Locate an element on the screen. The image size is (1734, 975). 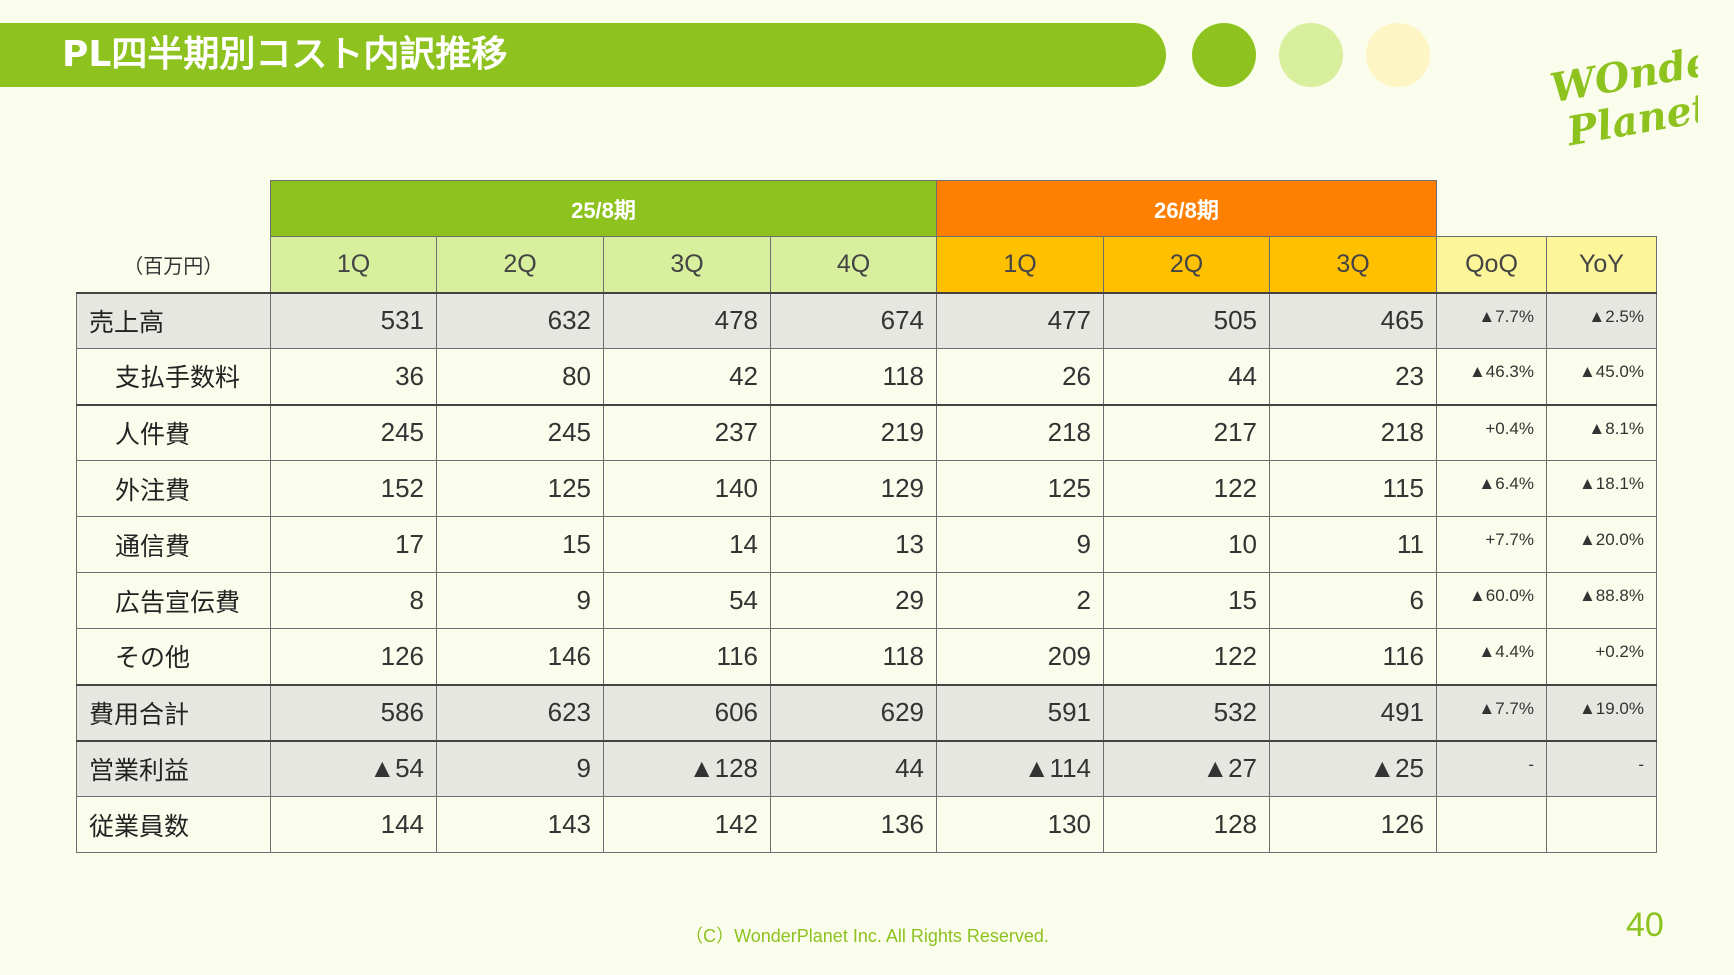
col-25-1q: 1Q is located at coordinates (353, 264).